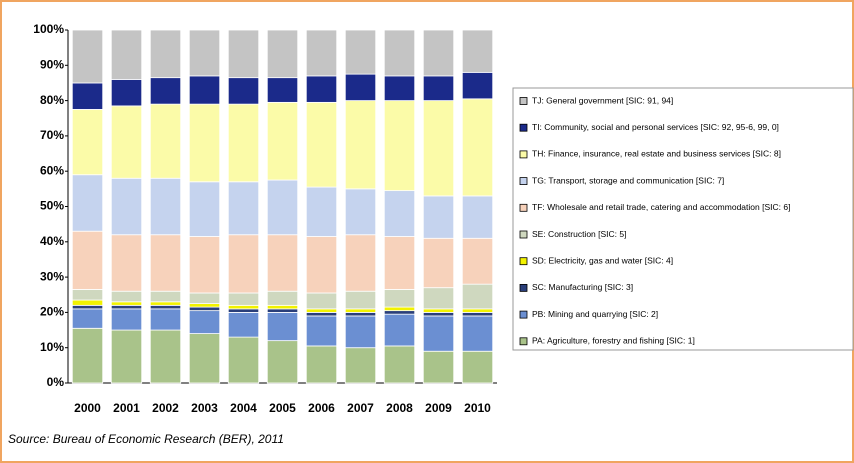 The width and height of the screenshot is (854, 463). What do you see at coordinates (52, 100) in the screenshot?
I see `y-tick-label: 80%` at bounding box center [52, 100].